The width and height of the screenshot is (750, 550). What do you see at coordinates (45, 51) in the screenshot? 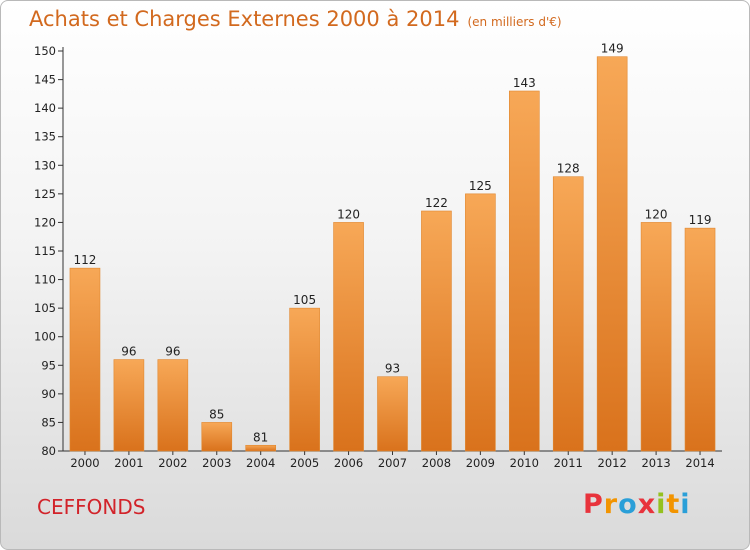
I see `y-tick-label: 150` at bounding box center [45, 51].